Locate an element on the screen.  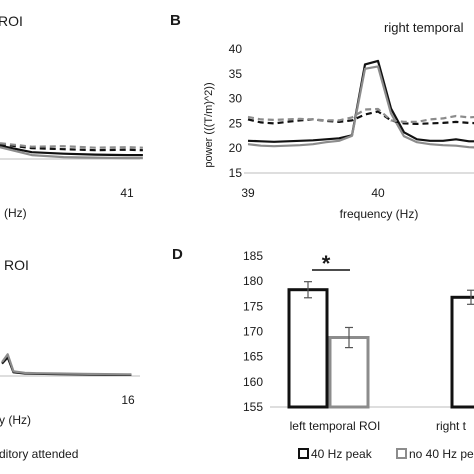
panel-b-x-label: frequency (Hz) is located at coordinates (379, 214).